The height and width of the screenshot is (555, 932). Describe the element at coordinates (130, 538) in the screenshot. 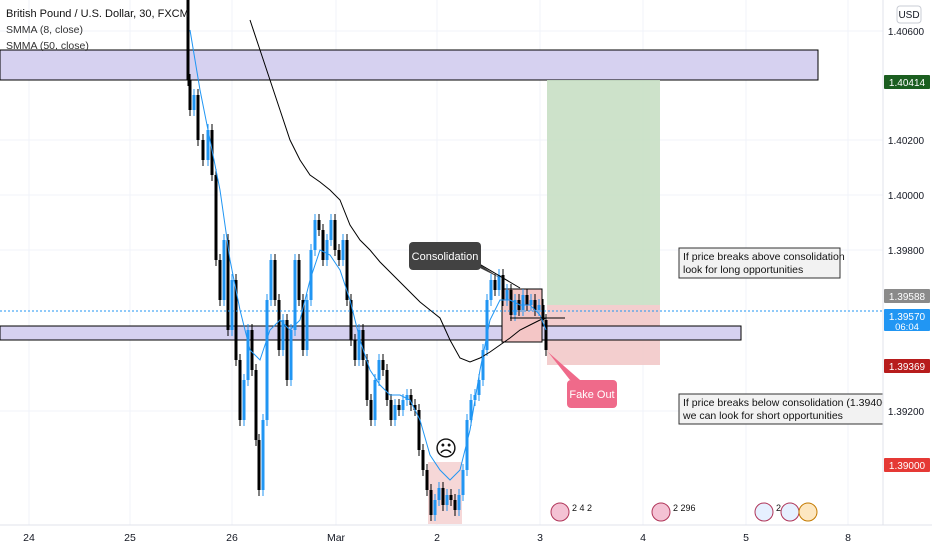

I see `x-tick-label: 25` at that location.